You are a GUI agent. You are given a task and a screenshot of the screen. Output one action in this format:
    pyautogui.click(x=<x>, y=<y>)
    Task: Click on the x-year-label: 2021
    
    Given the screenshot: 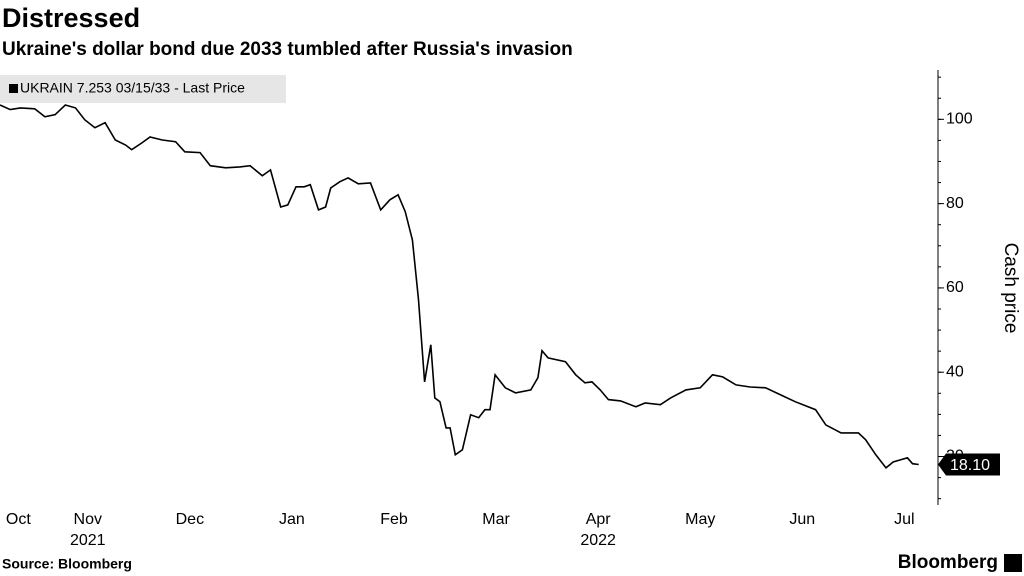 What is the action you would take?
    pyautogui.click(x=88, y=540)
    